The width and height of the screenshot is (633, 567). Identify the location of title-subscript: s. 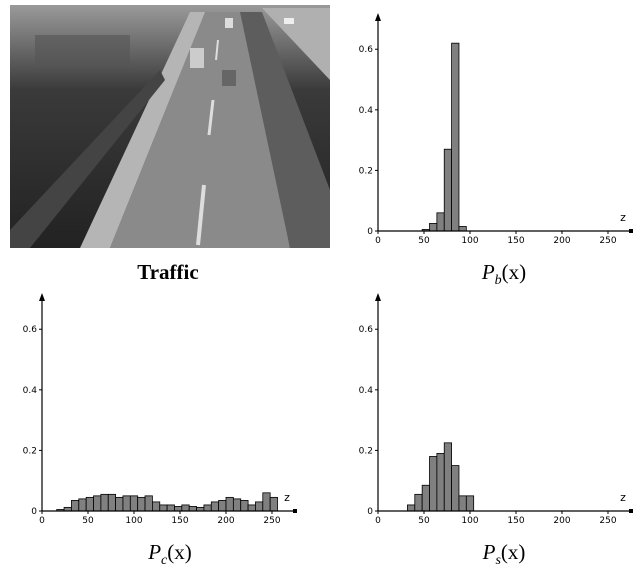
(498, 560).